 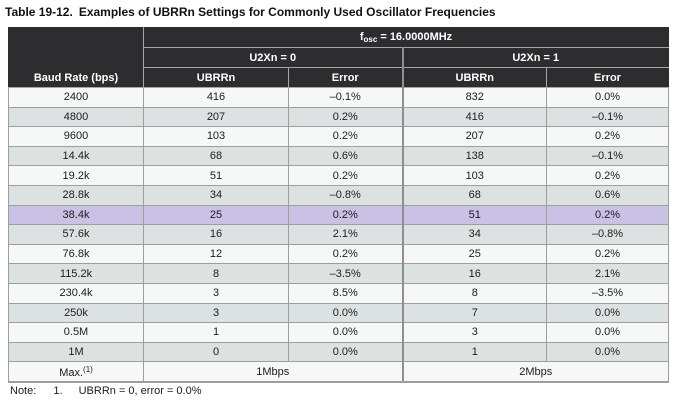 What do you see at coordinates (216, 234) in the screenshot?
I see `ubrrn-u2x0-cell: 16` at bounding box center [216, 234].